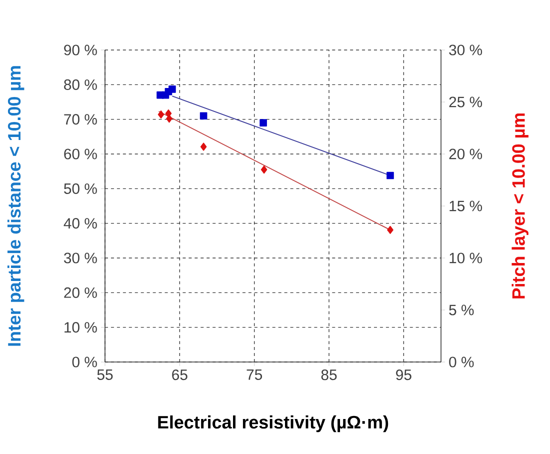 Image resolution: width=550 pixels, height=454 pixels. What do you see at coordinates (465, 50) in the screenshot?
I see `y2-tick-label: 30 %` at bounding box center [465, 50].